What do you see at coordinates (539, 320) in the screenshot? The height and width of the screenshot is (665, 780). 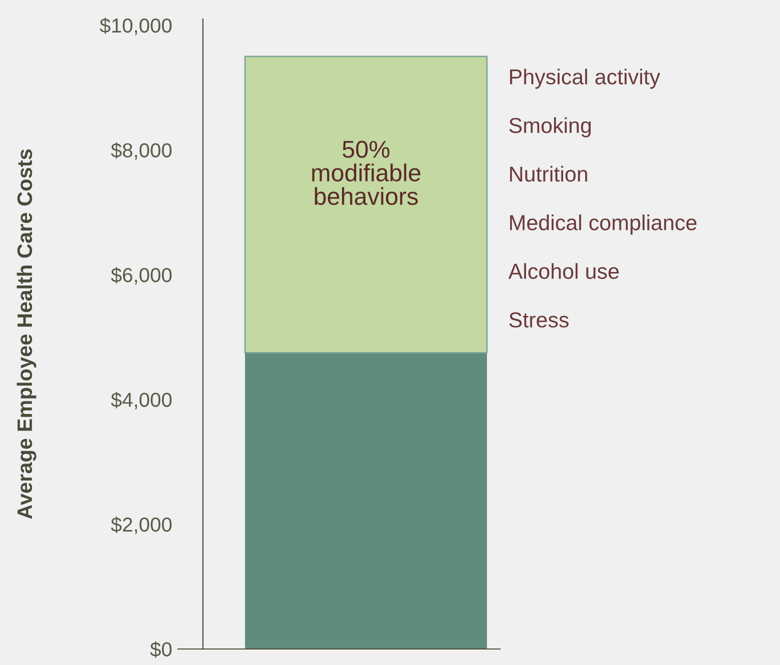 I see `text: Stress` at bounding box center [539, 320].